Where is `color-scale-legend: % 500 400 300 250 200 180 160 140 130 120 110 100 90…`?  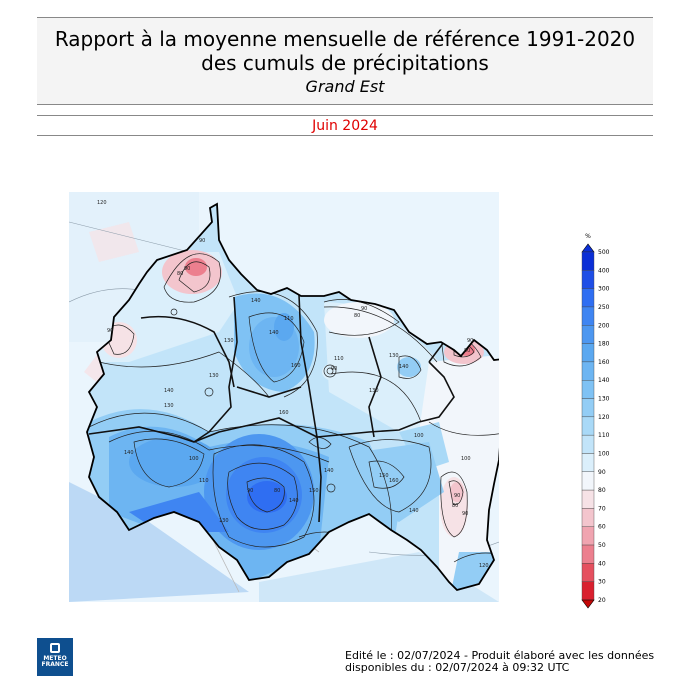
color-scale-legend: % 500 400 300 250 200 180 160 140 130 120 110 100 90… is located at coordinates (595, 421).